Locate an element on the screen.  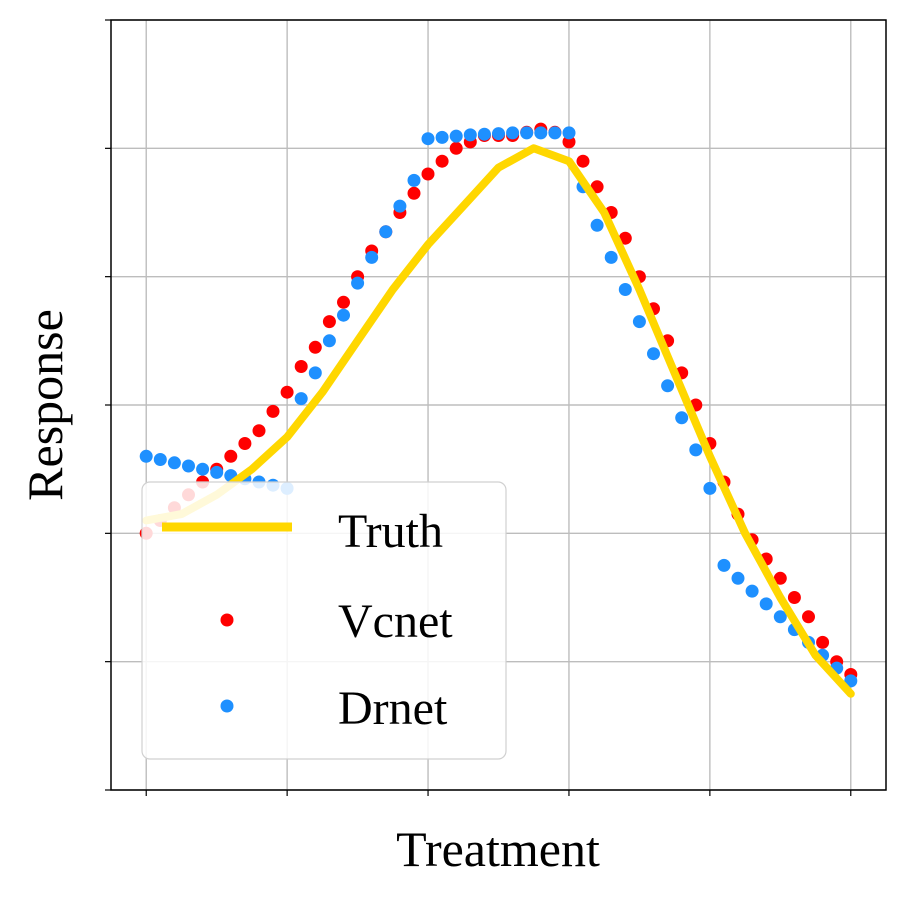
legend: Truth Vcnet Drnet is located at coordinates (324, 620).